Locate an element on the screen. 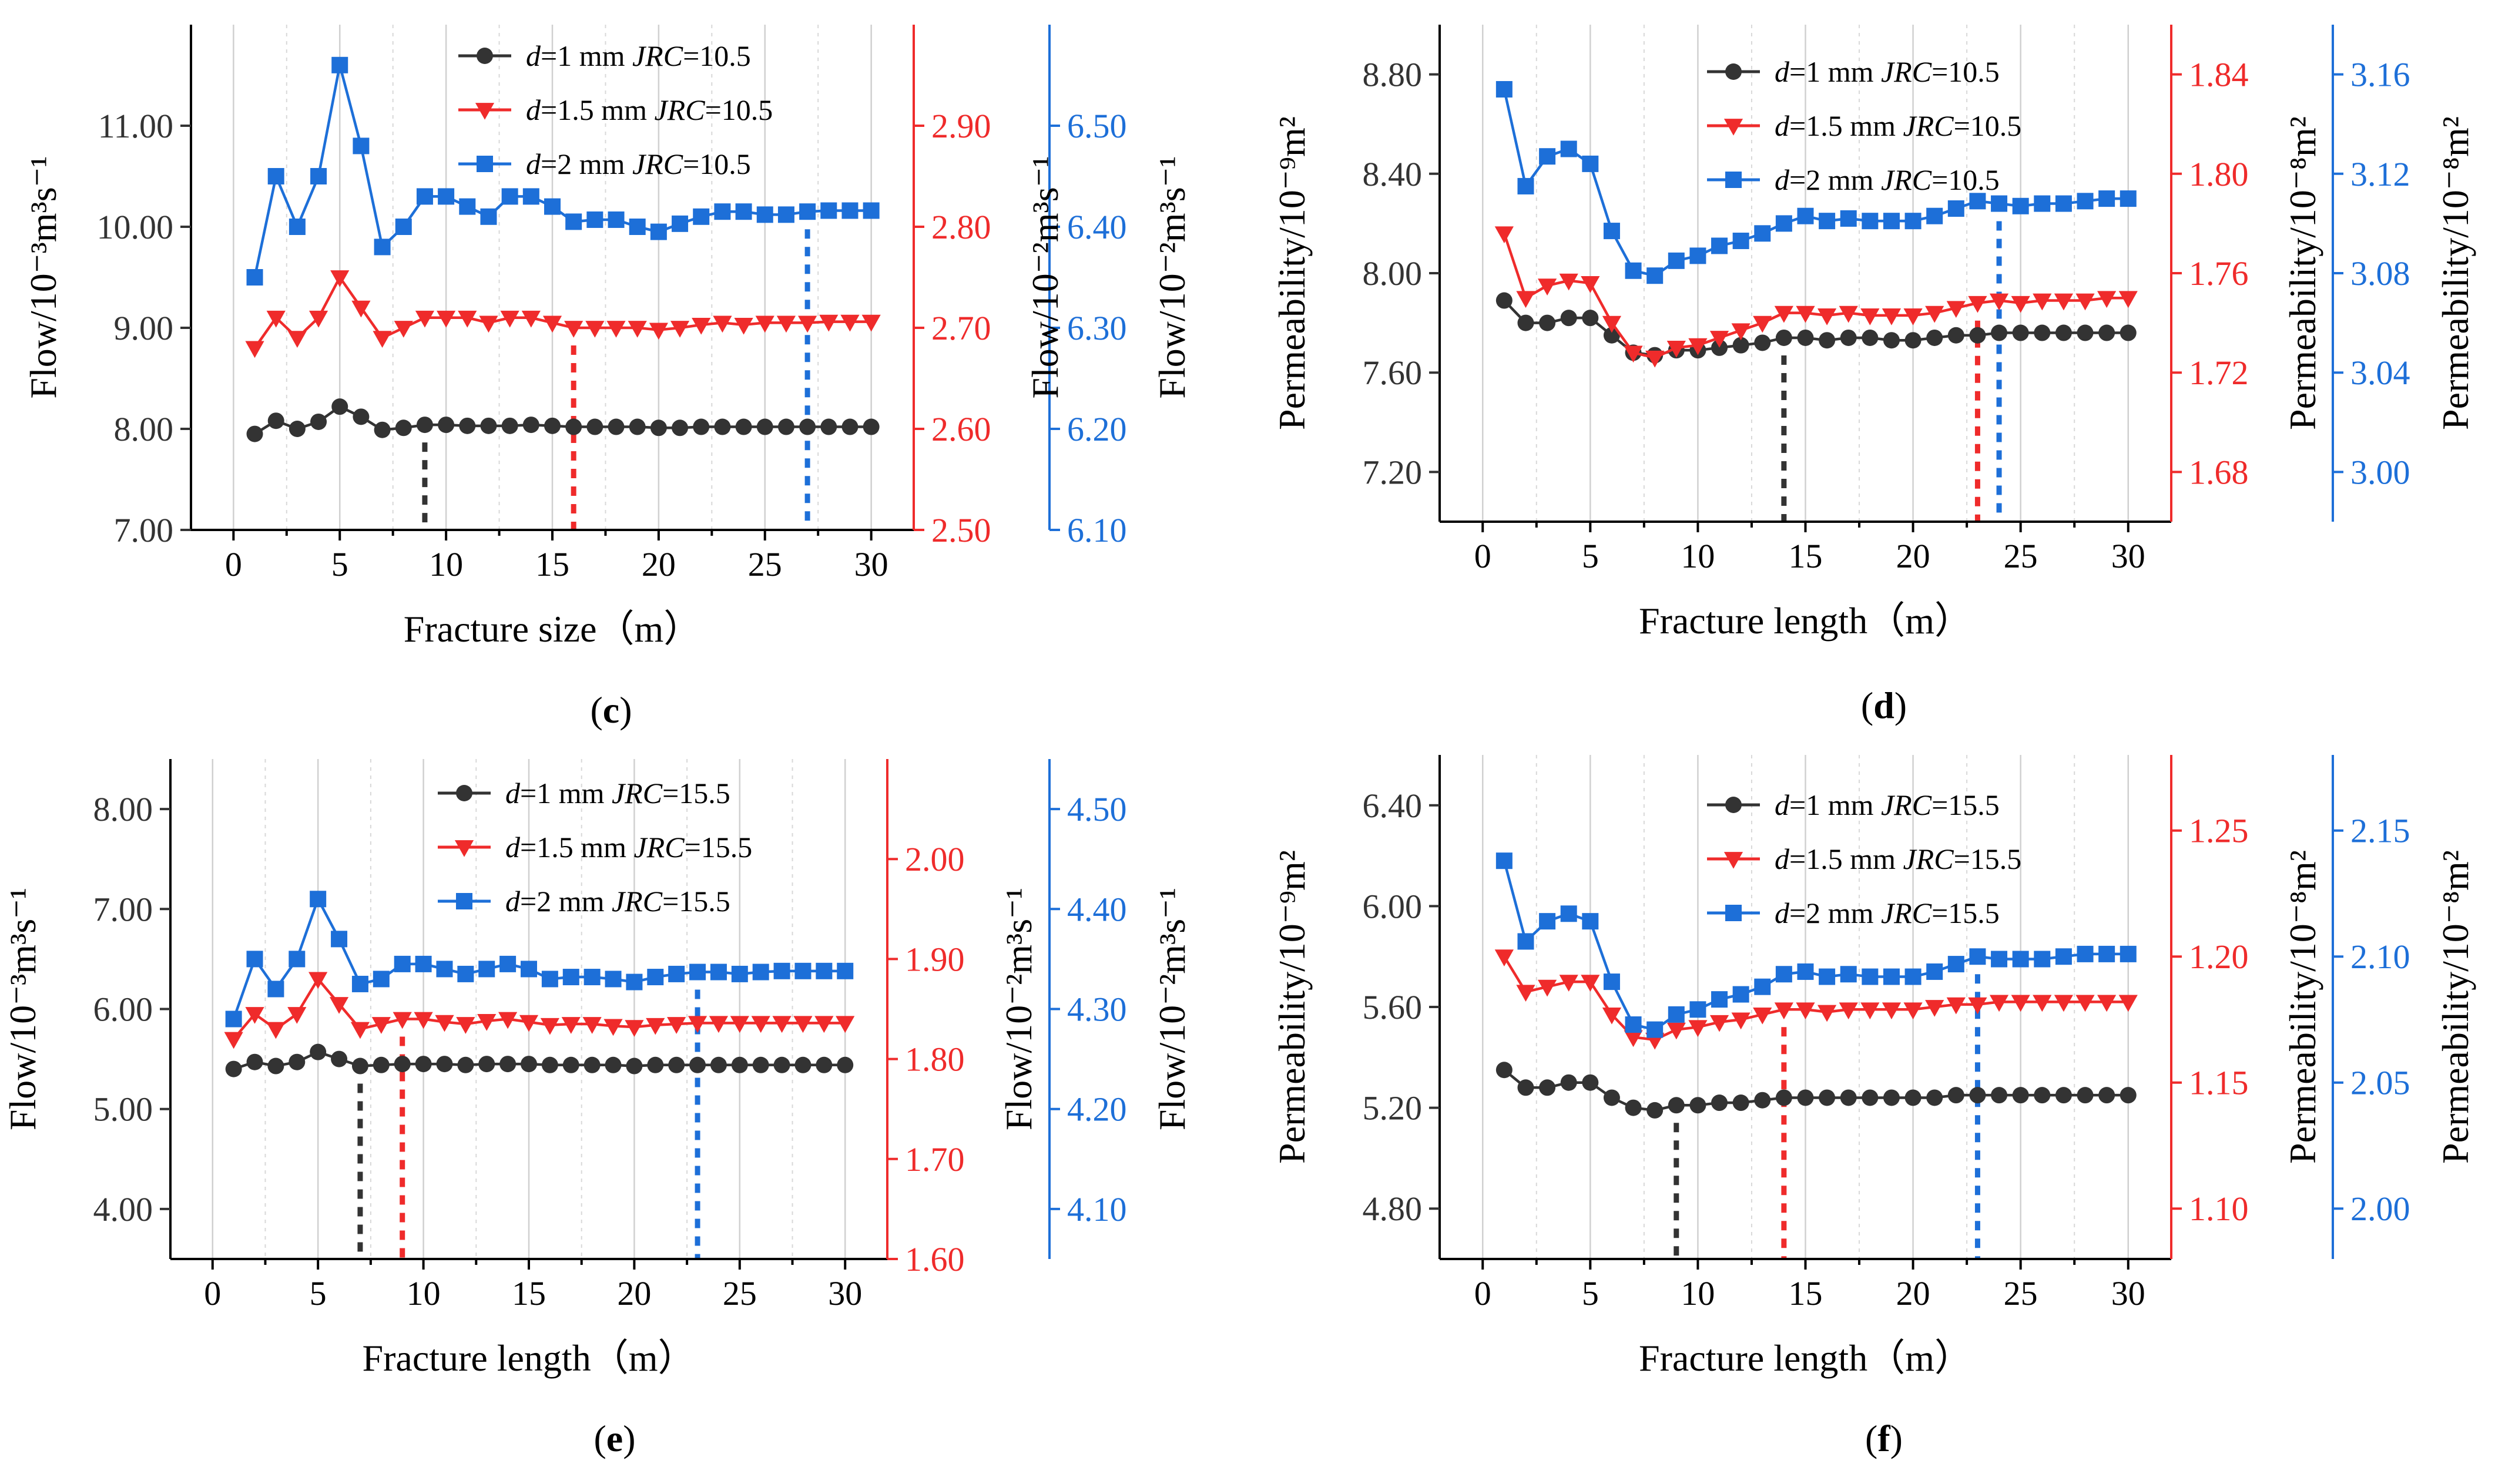 The width and height of the screenshot is (2505, 1484). y-tick-label: 2.80 is located at coordinates (961, 227).